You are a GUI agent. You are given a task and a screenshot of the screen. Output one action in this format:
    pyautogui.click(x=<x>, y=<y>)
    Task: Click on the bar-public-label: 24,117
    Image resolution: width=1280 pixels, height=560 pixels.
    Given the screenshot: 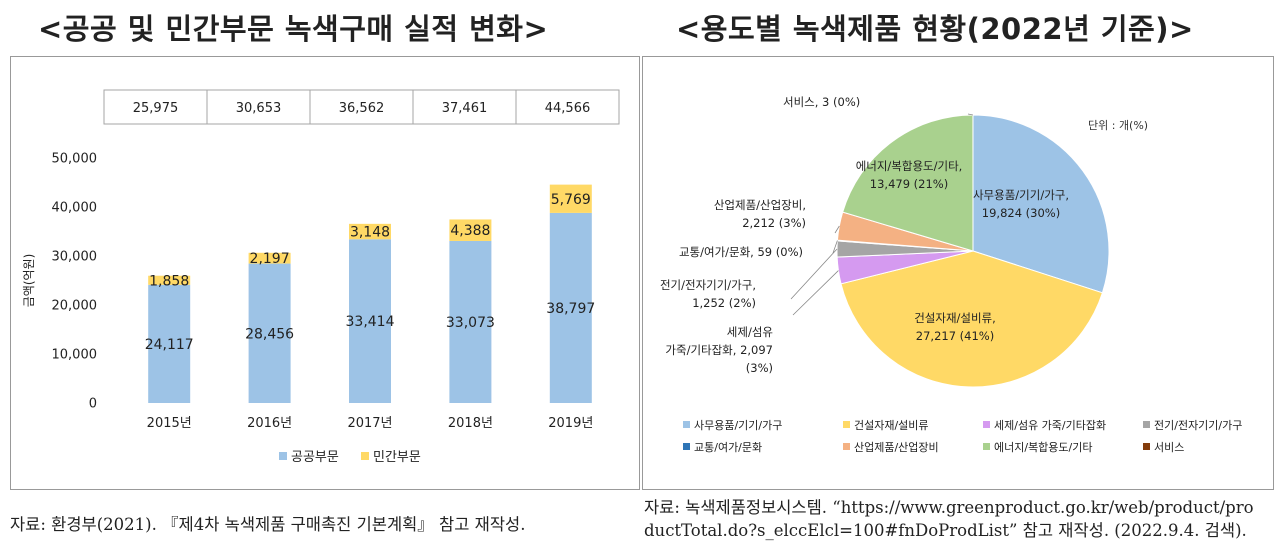 What is the action you would take?
    pyautogui.click(x=169, y=345)
    